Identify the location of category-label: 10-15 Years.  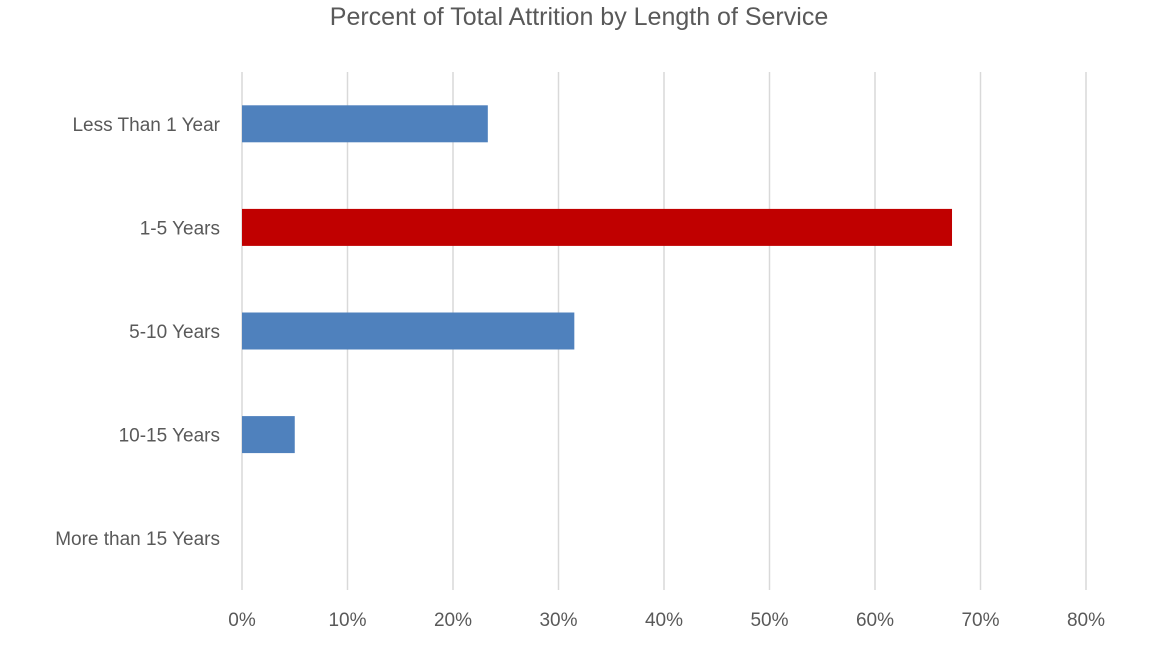
(169, 436).